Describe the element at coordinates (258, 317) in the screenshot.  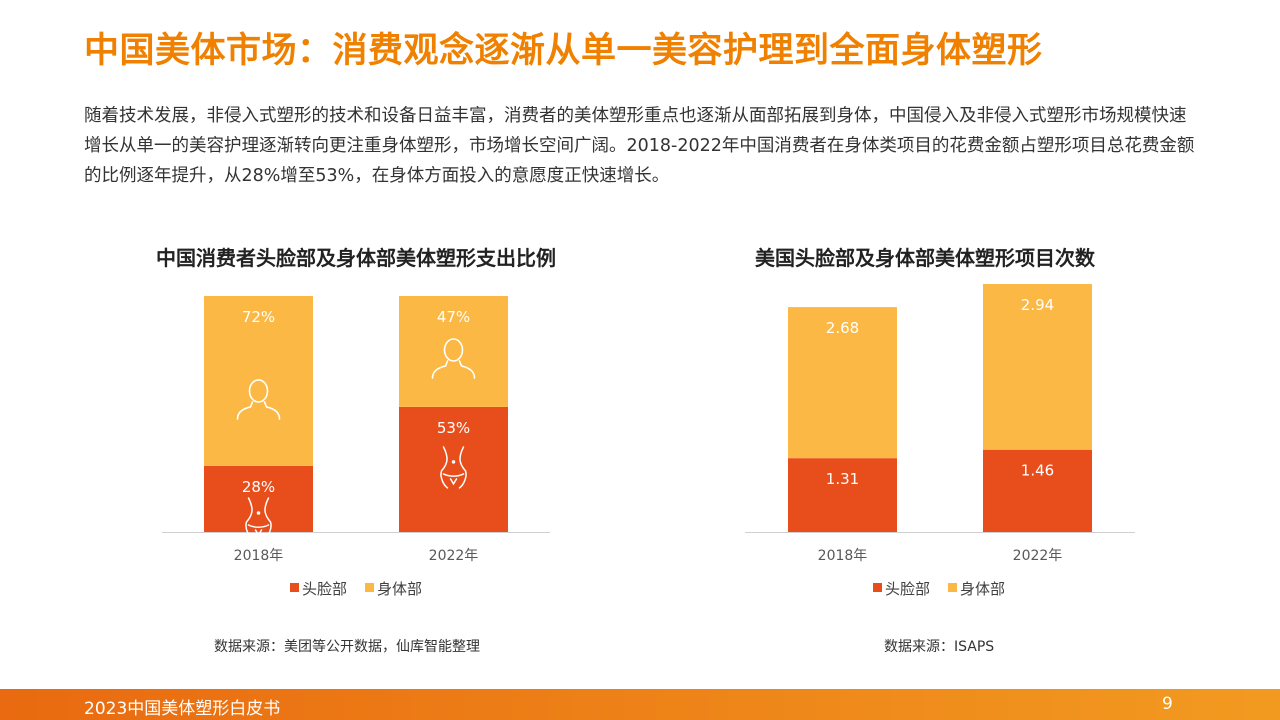
I see `data-label: 72%` at that location.